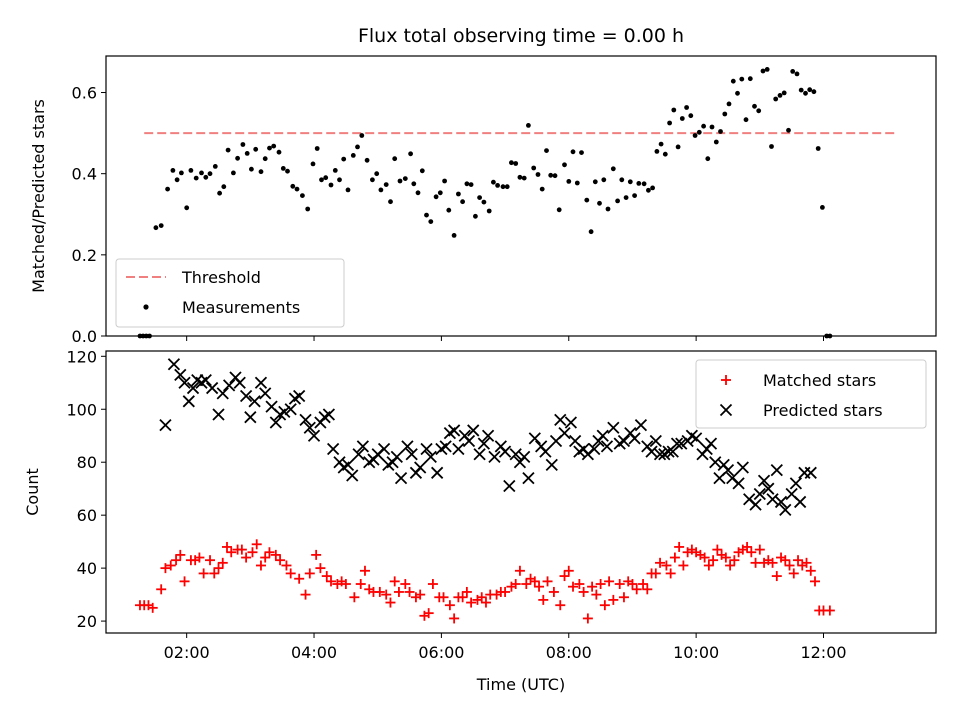  I want to click on x-tick-label: 08:00, so click(569, 652).